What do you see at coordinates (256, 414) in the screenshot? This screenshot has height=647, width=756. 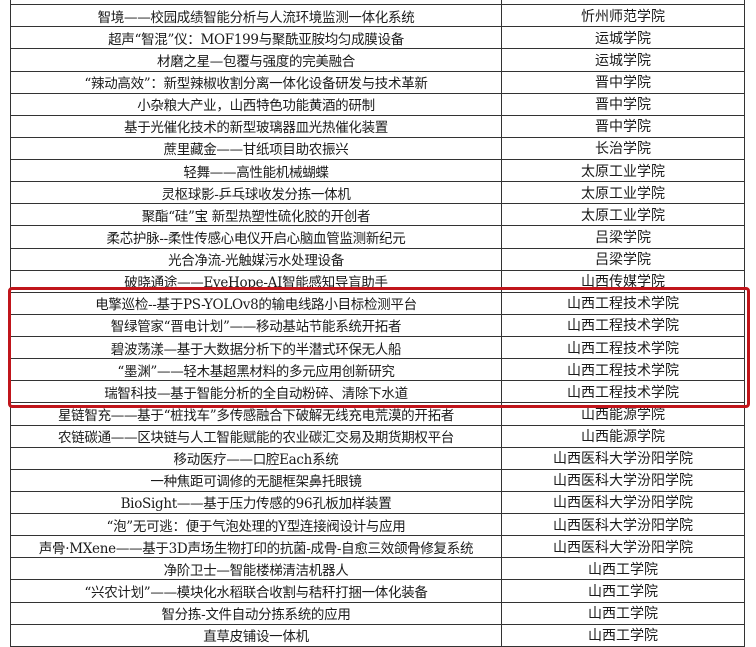 I see `project-name-cell: 星链智充——基于“桩找车”多传感融合下破解无线充电荒漠的开拓者` at bounding box center [256, 414].